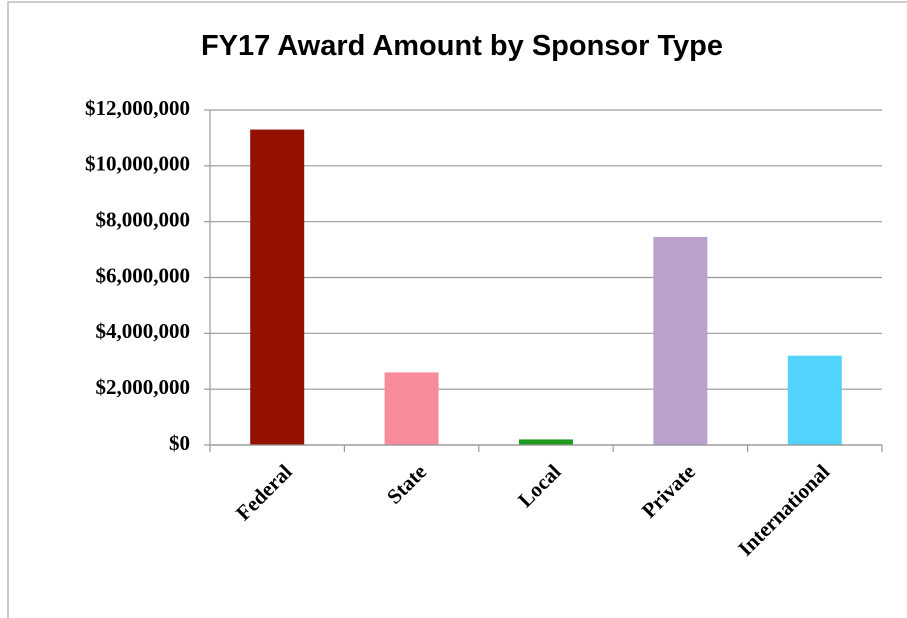 The image size is (907, 618). What do you see at coordinates (137, 108) in the screenshot?
I see `y-tick-label: $12,000,000` at bounding box center [137, 108].